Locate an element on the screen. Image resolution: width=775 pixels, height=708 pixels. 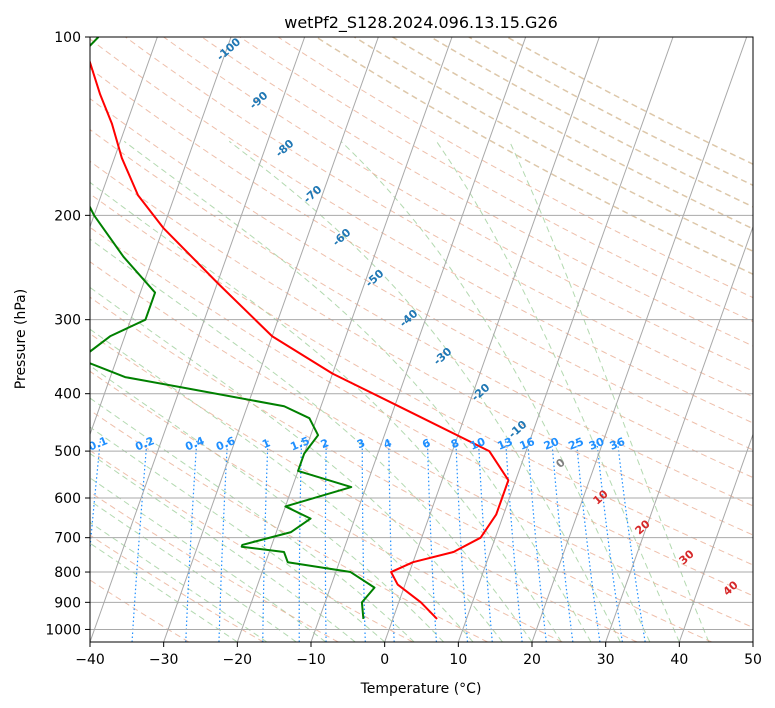
mixing-ratio-label: 10 is located at coordinates (477, 444).